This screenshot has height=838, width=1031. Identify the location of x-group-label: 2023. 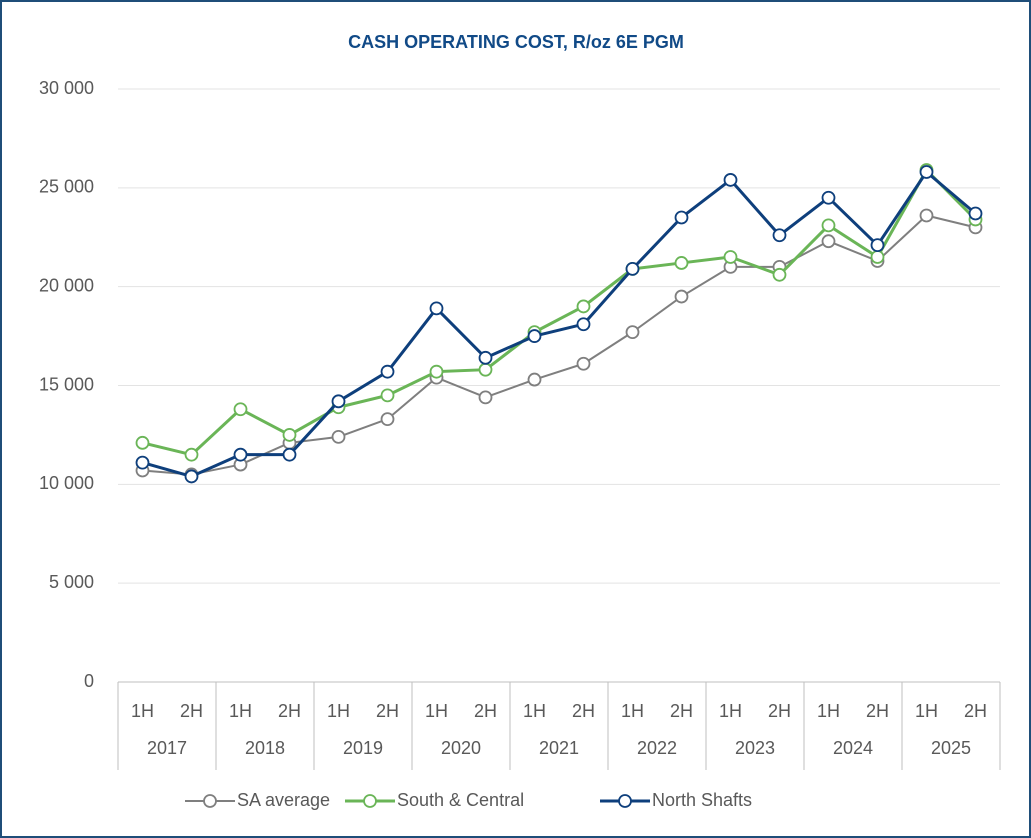
(755, 748).